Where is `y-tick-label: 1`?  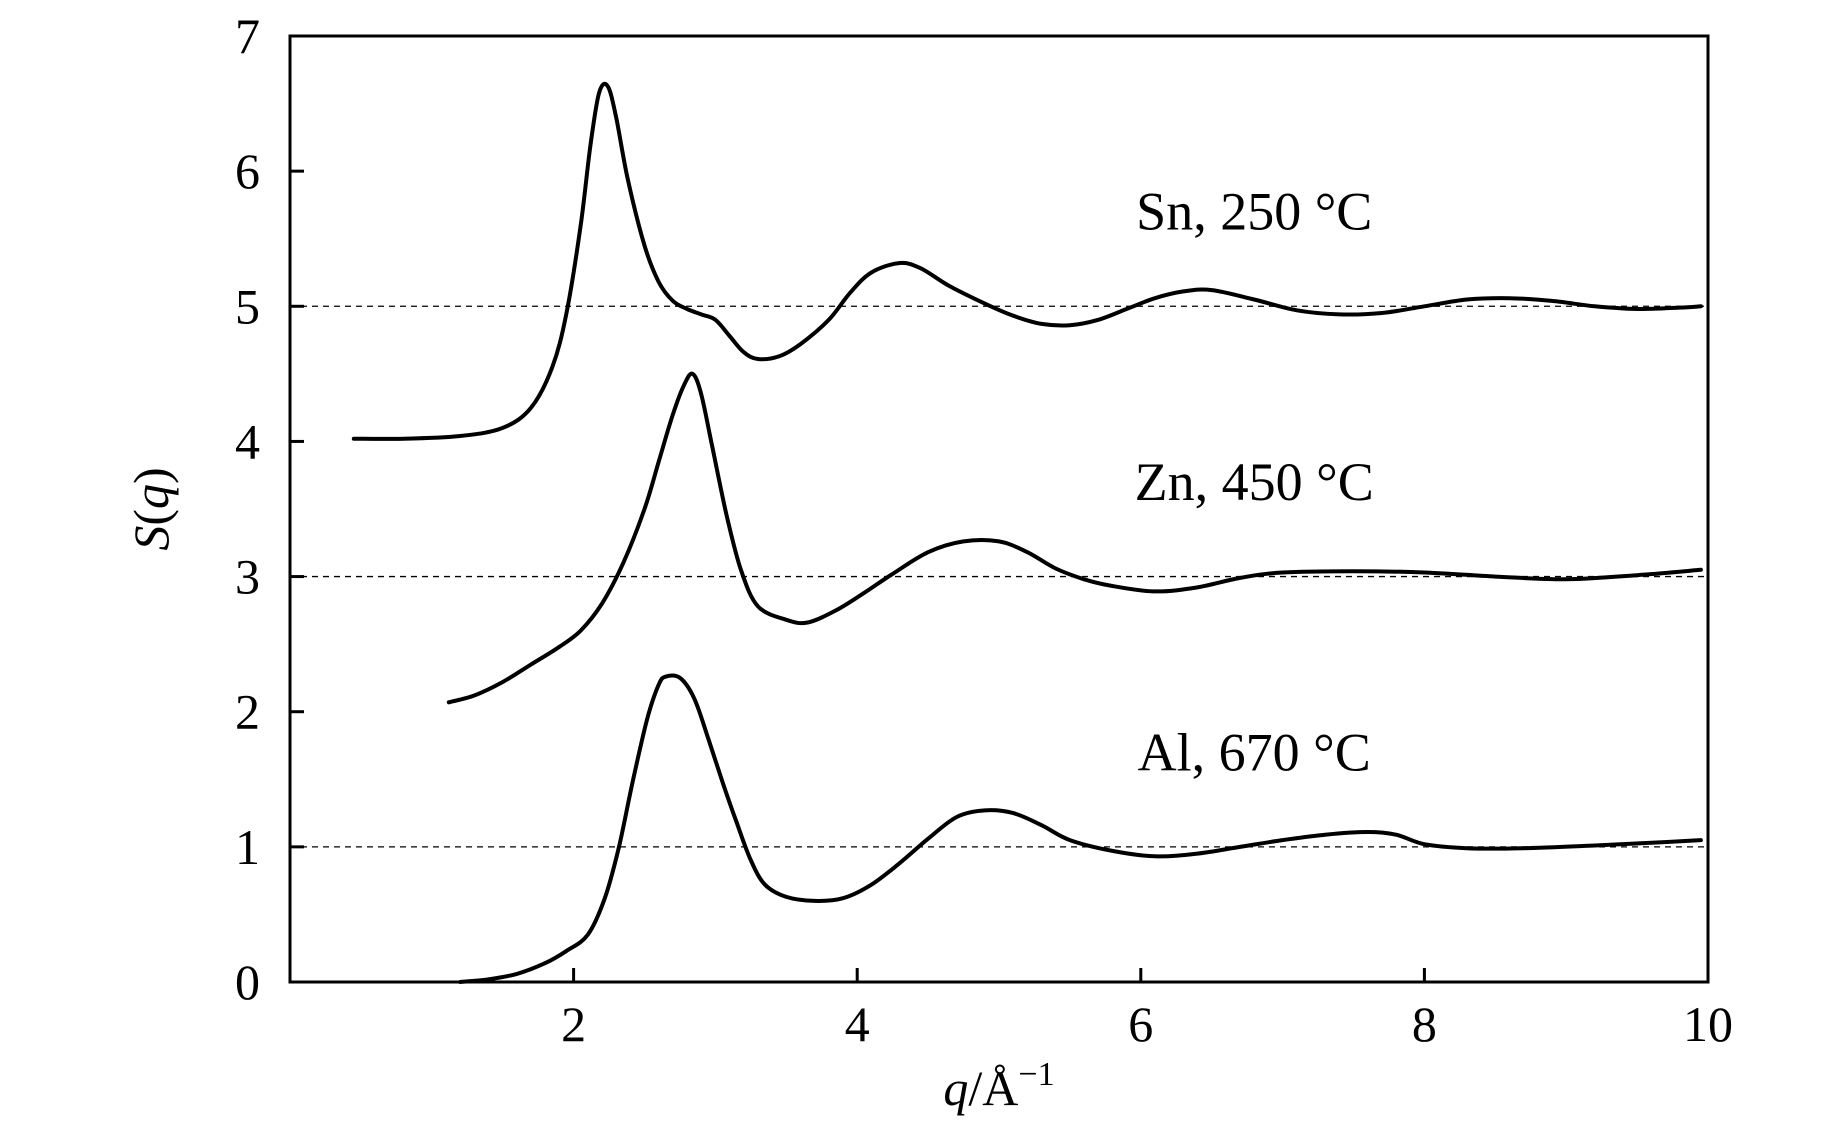 y-tick-label: 1 is located at coordinates (247, 847).